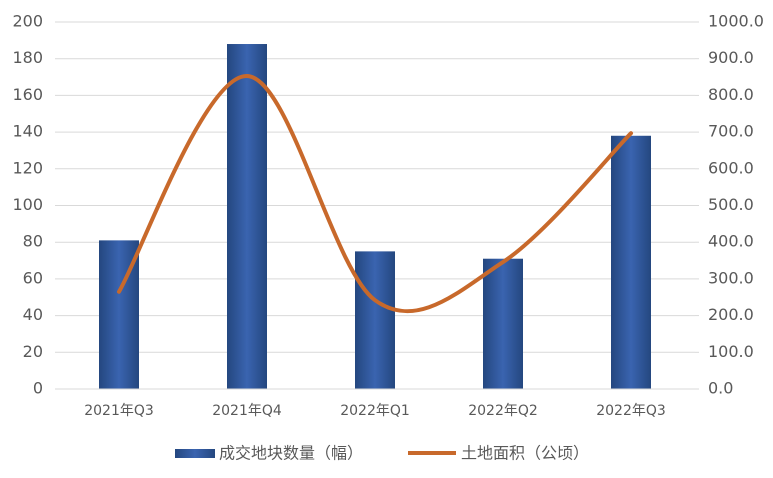 The image size is (773, 478). I want to click on y-tick-label: 20, so click(33, 351).